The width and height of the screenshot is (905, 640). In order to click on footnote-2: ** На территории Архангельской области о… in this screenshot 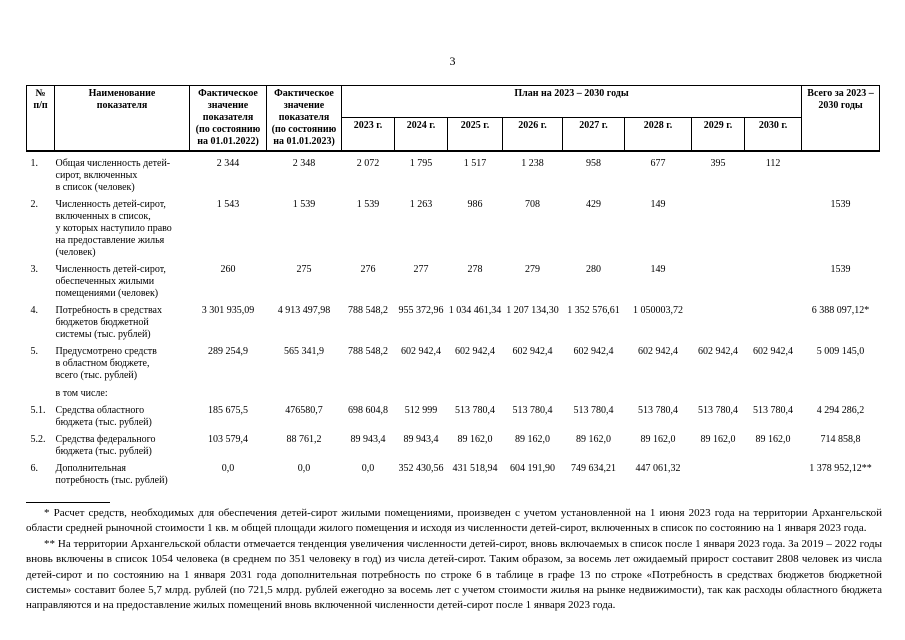, I will do `click(454, 574)`.